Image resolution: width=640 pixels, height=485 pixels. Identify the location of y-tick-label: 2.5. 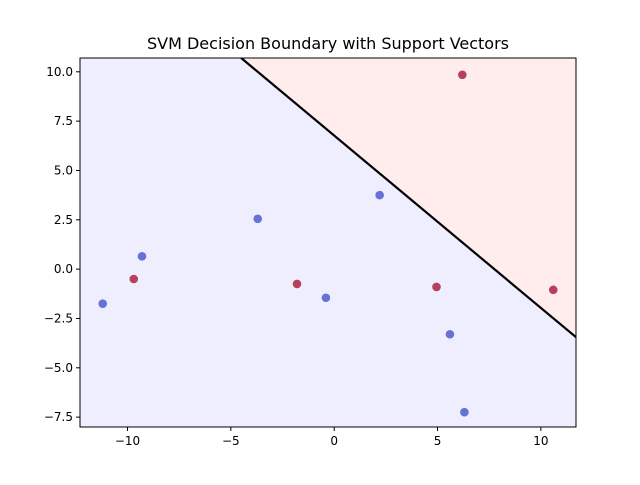
(63, 220).